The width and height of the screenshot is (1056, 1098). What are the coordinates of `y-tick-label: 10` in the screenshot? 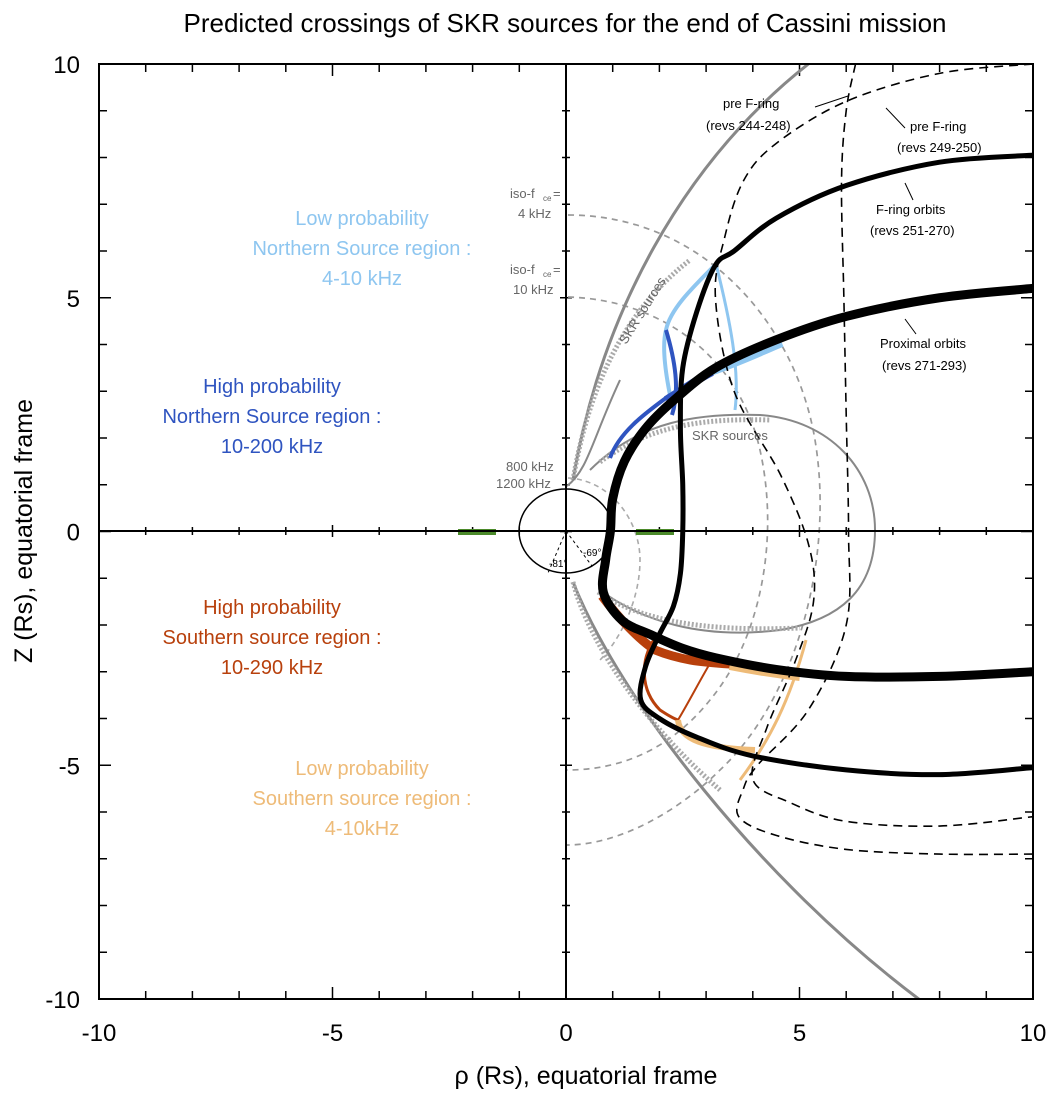 It's located at (66, 65).